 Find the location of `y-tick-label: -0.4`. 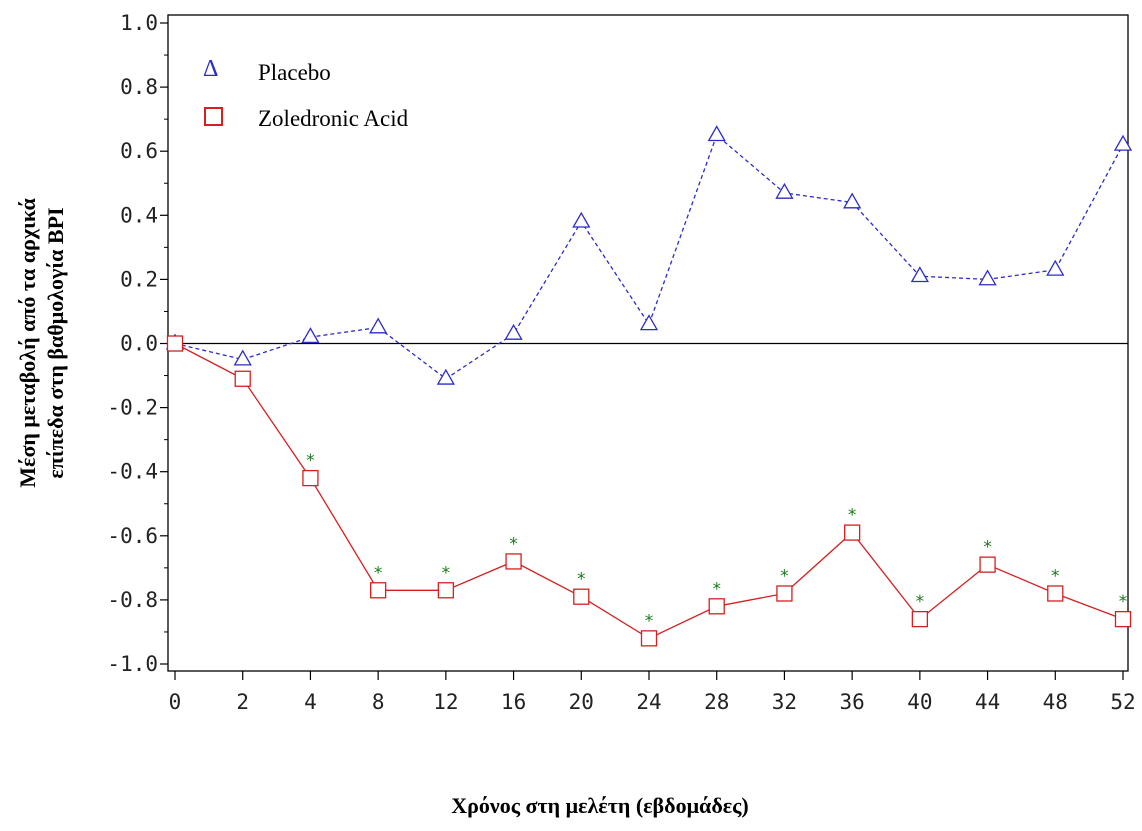

y-tick-label: -0.4 is located at coordinates (132, 472).